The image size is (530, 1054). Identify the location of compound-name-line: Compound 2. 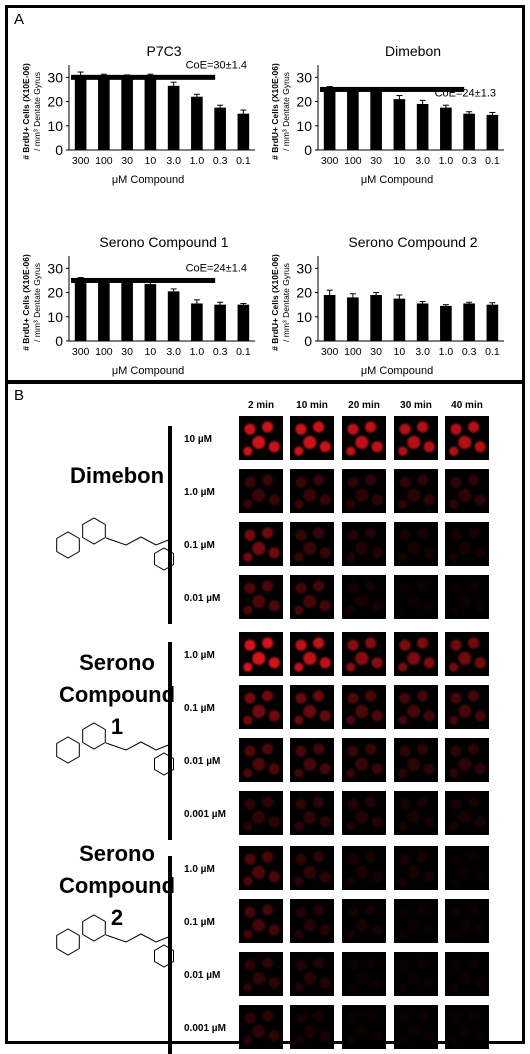
(117, 901).